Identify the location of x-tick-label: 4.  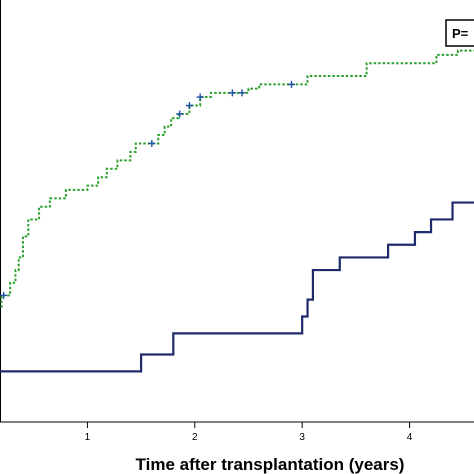
(410, 437).